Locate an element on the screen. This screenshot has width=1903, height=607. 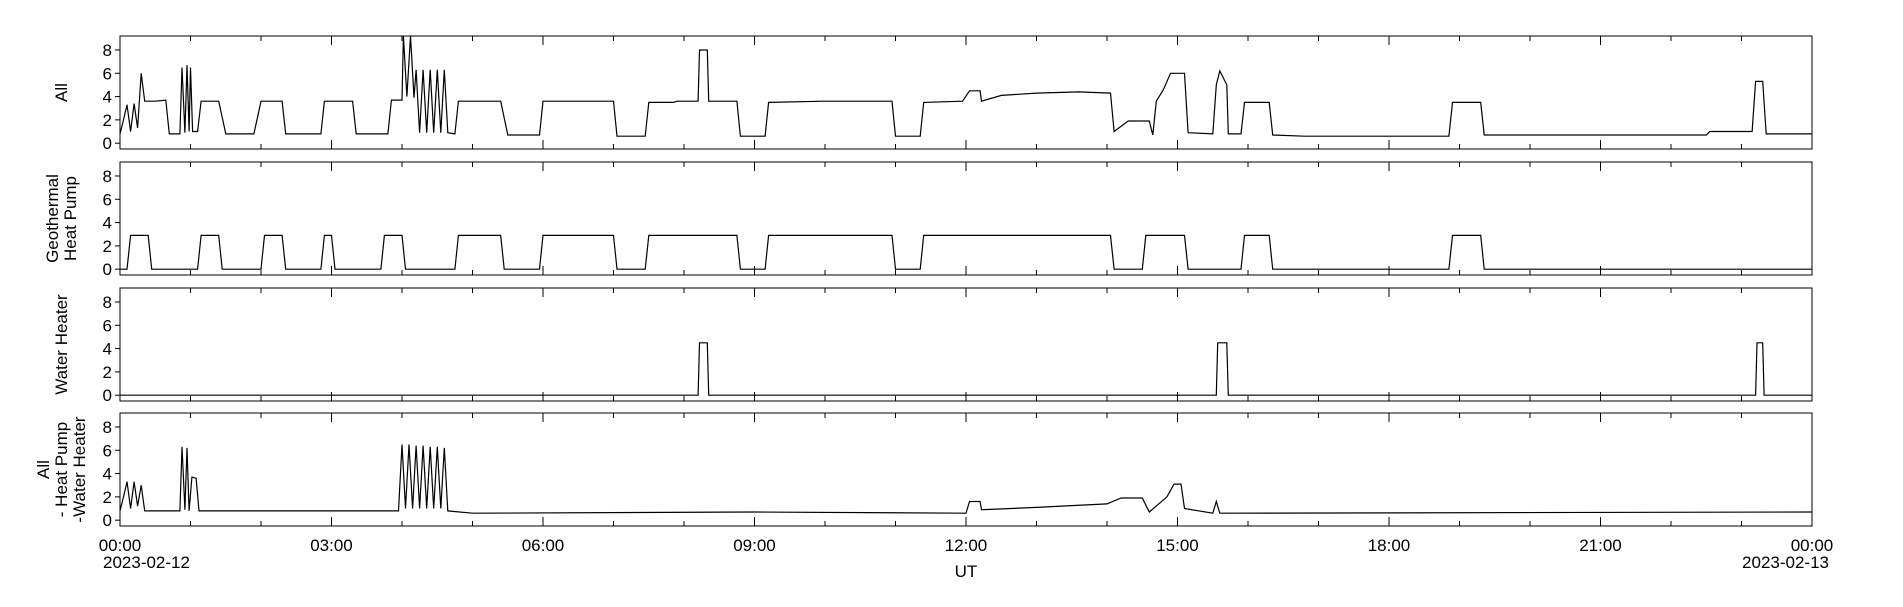
y-axis-label-line: Water Heater is located at coordinates (61, 344).